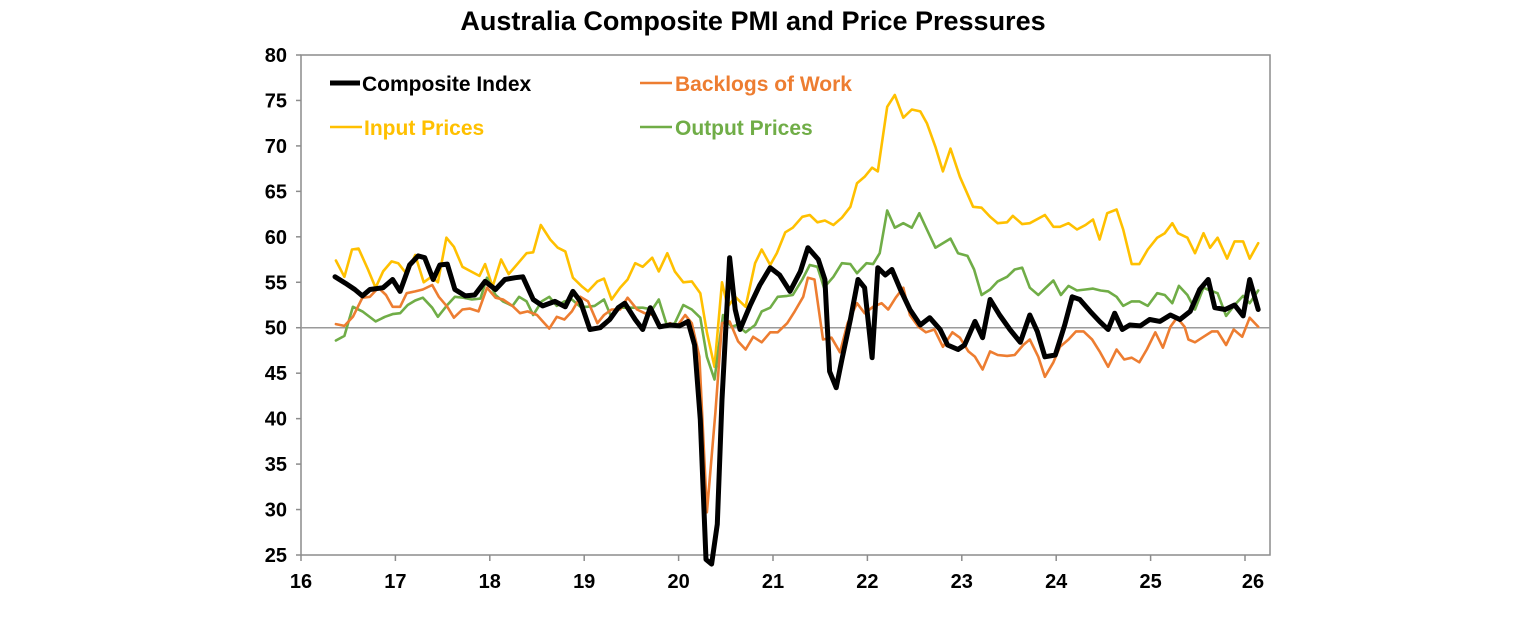  What do you see at coordinates (744, 128) in the screenshot?
I see `legend-label-output-prices: Output Prices` at bounding box center [744, 128].